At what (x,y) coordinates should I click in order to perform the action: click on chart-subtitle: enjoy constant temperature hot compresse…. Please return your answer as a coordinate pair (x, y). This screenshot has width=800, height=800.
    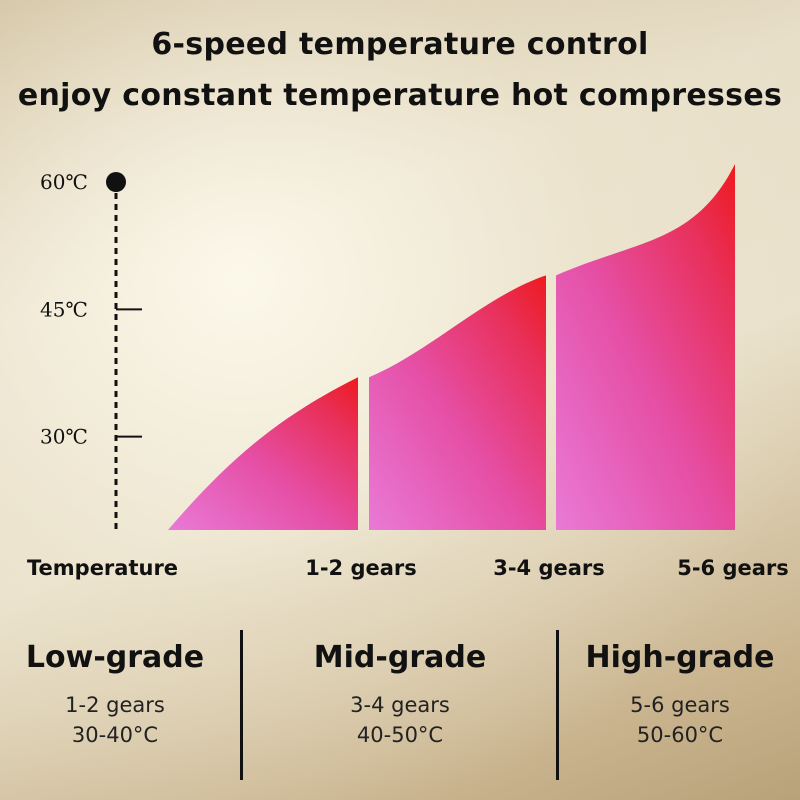
    Looking at the image, I should click on (400, 95).